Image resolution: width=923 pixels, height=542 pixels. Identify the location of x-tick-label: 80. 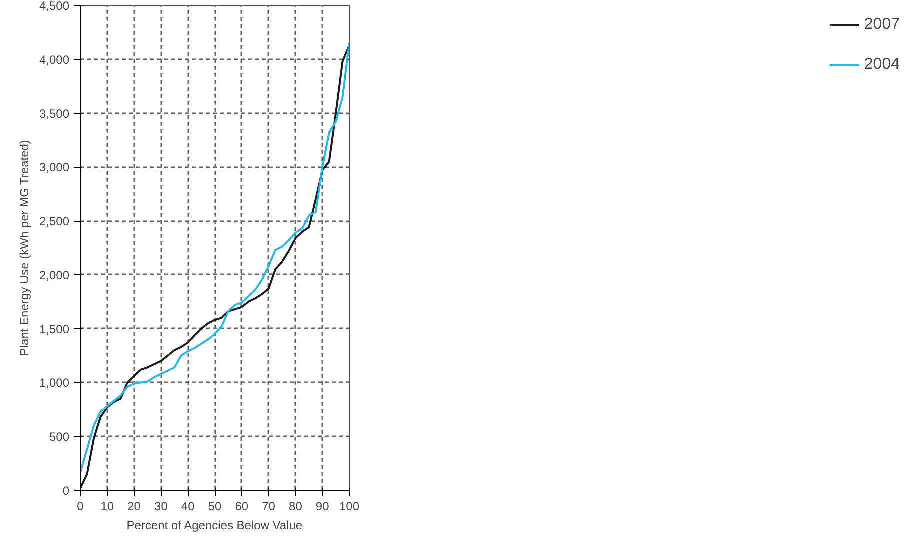
(296, 507).